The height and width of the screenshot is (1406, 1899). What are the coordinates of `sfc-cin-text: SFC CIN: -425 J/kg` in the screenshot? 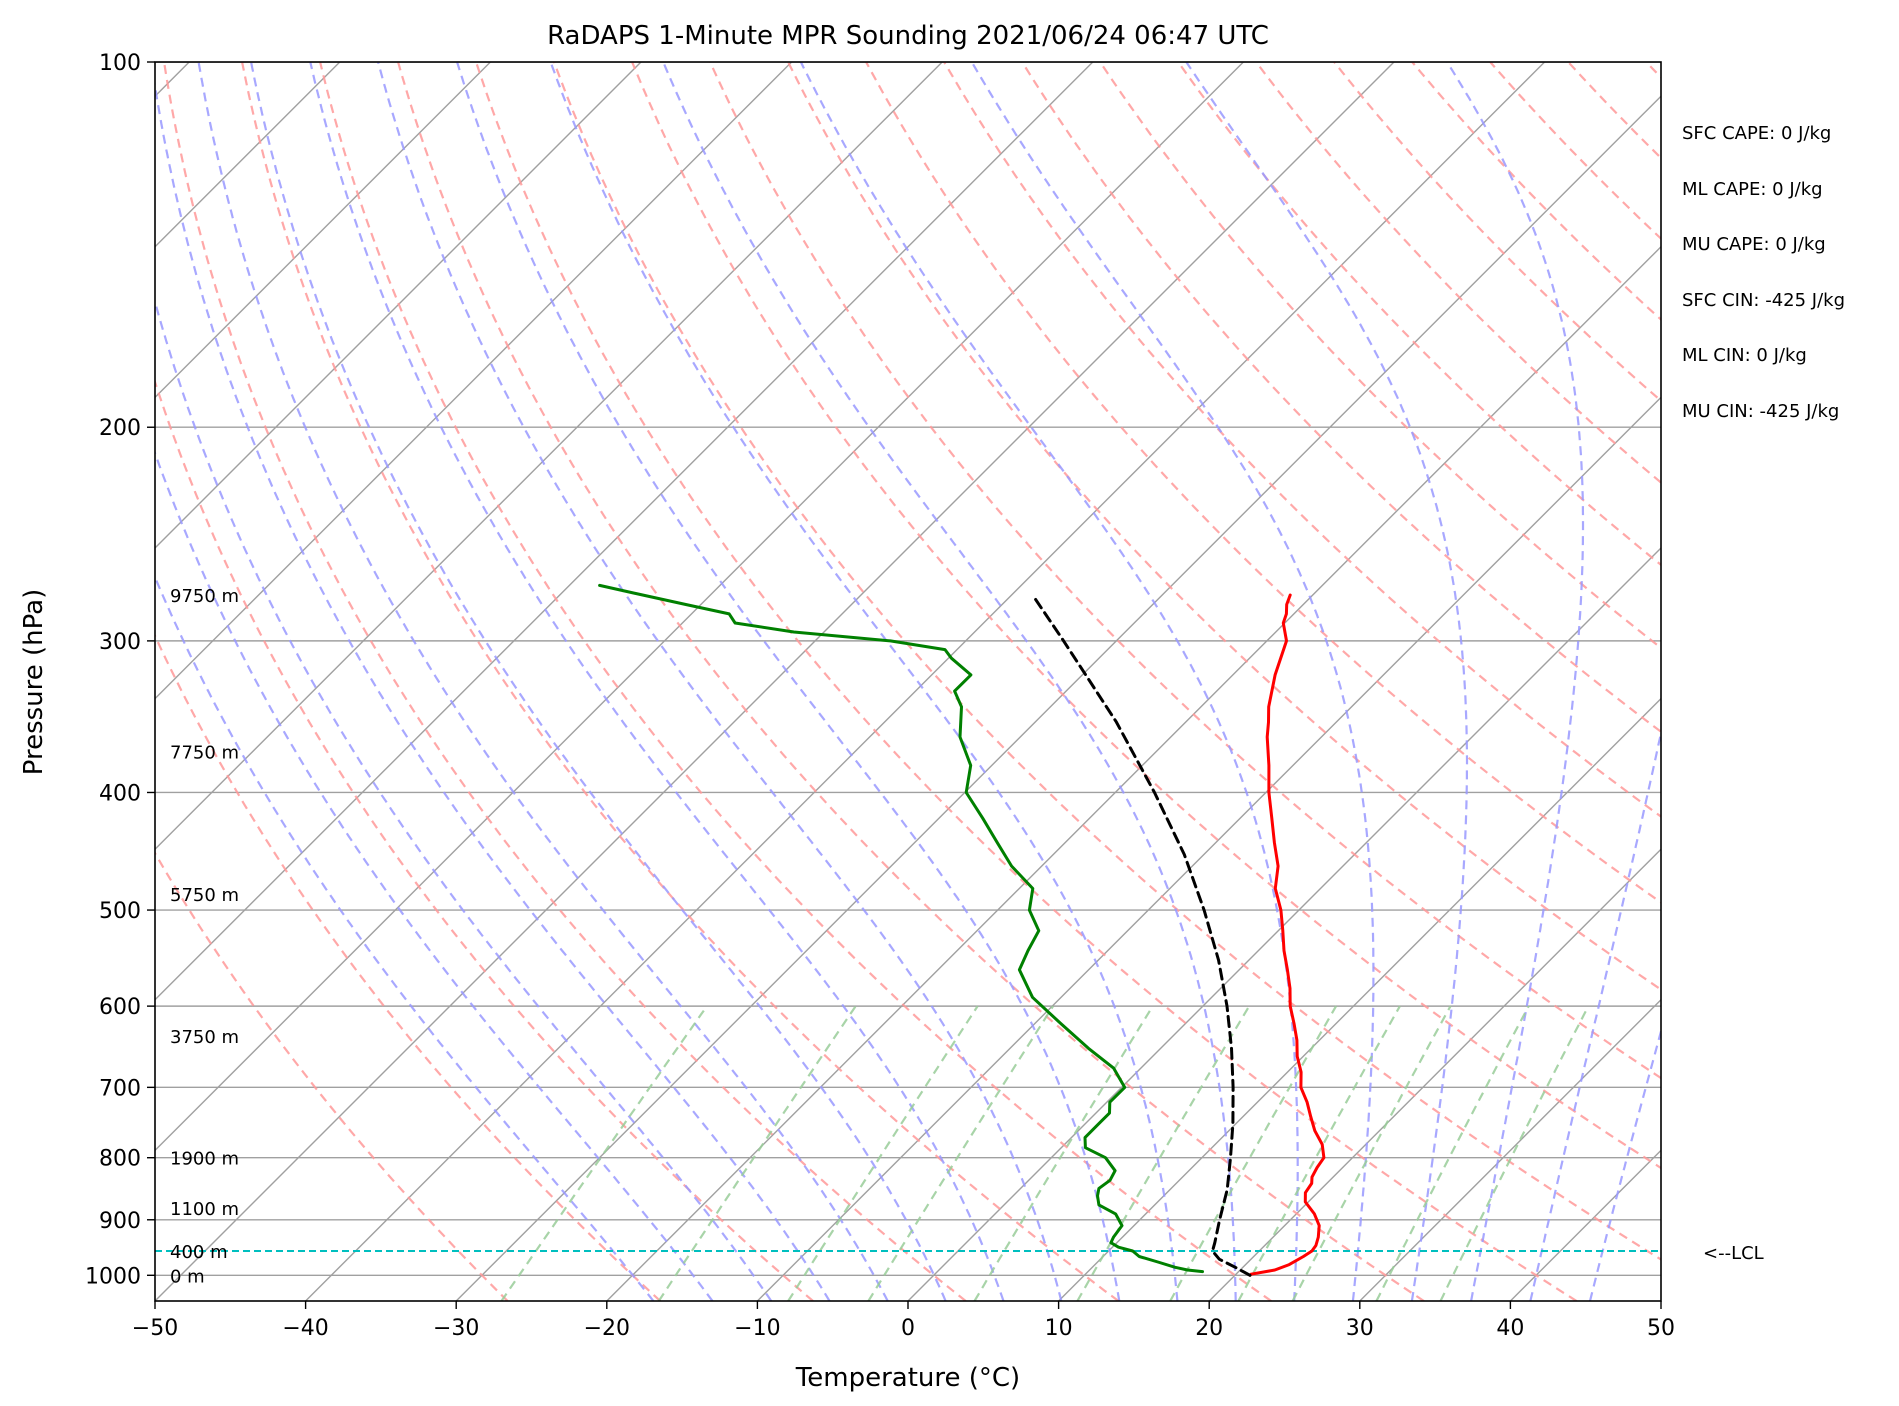 It's located at (1763, 300).